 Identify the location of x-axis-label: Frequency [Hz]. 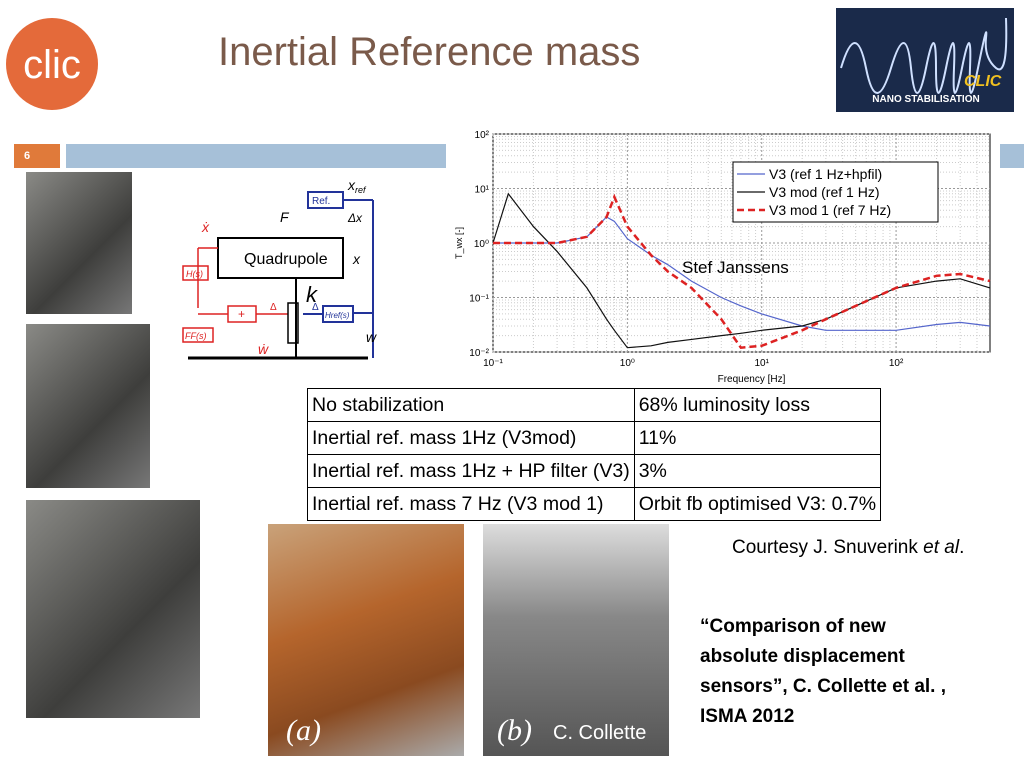
(752, 379).